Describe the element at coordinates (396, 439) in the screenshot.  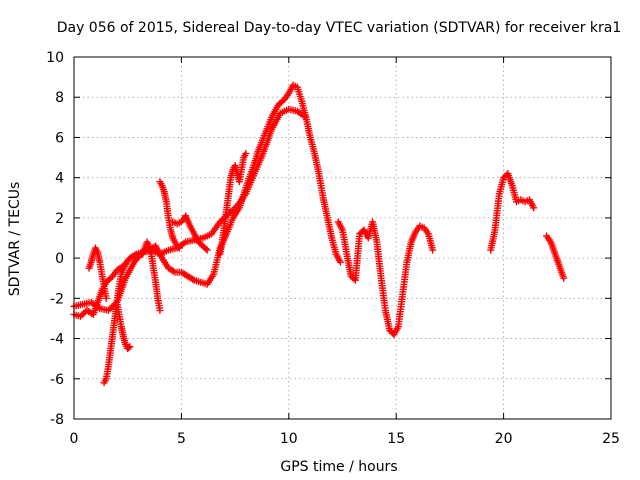
I see `x-tick-label: 15` at that location.